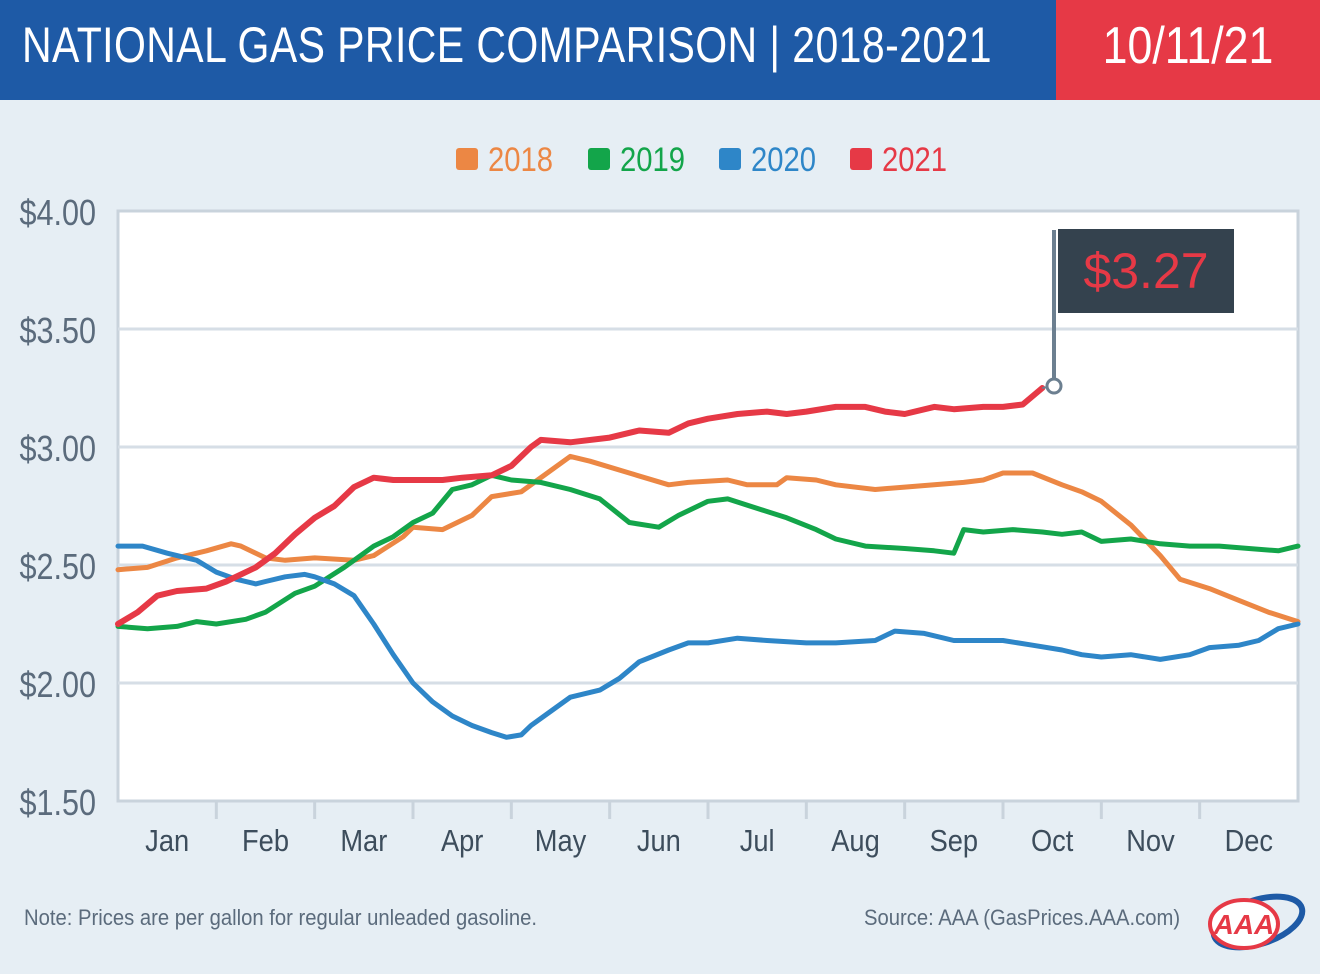 Image resolution: width=1320 pixels, height=974 pixels. I want to click on x-tick-label: May, so click(561, 841).